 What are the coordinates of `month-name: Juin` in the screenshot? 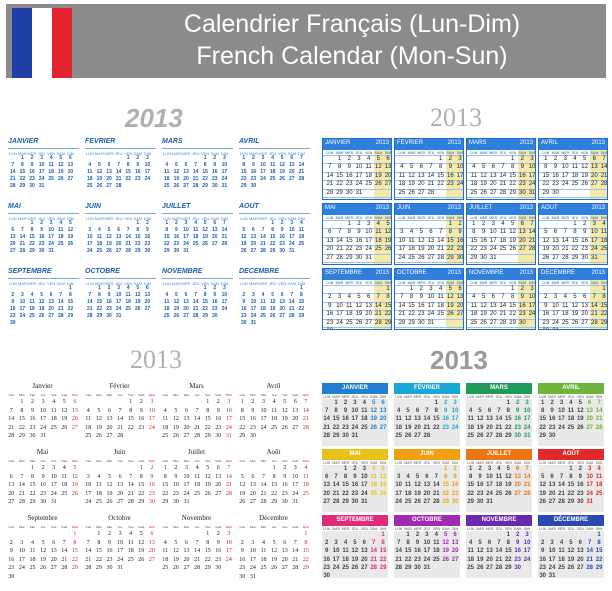 It's located at (119, 452).